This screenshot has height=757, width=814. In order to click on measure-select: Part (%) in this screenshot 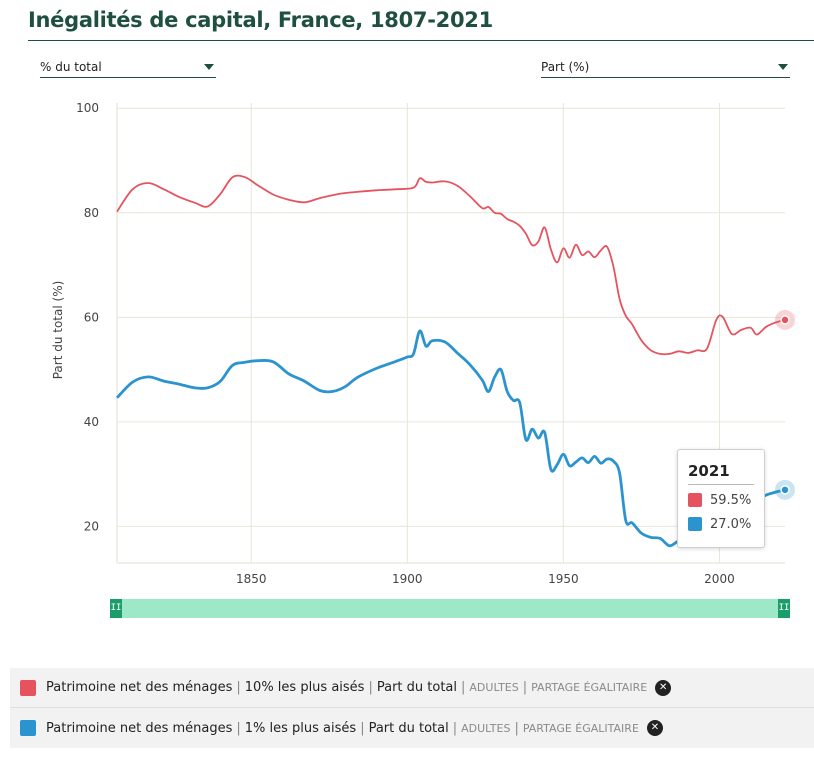, I will do `click(665, 68)`.